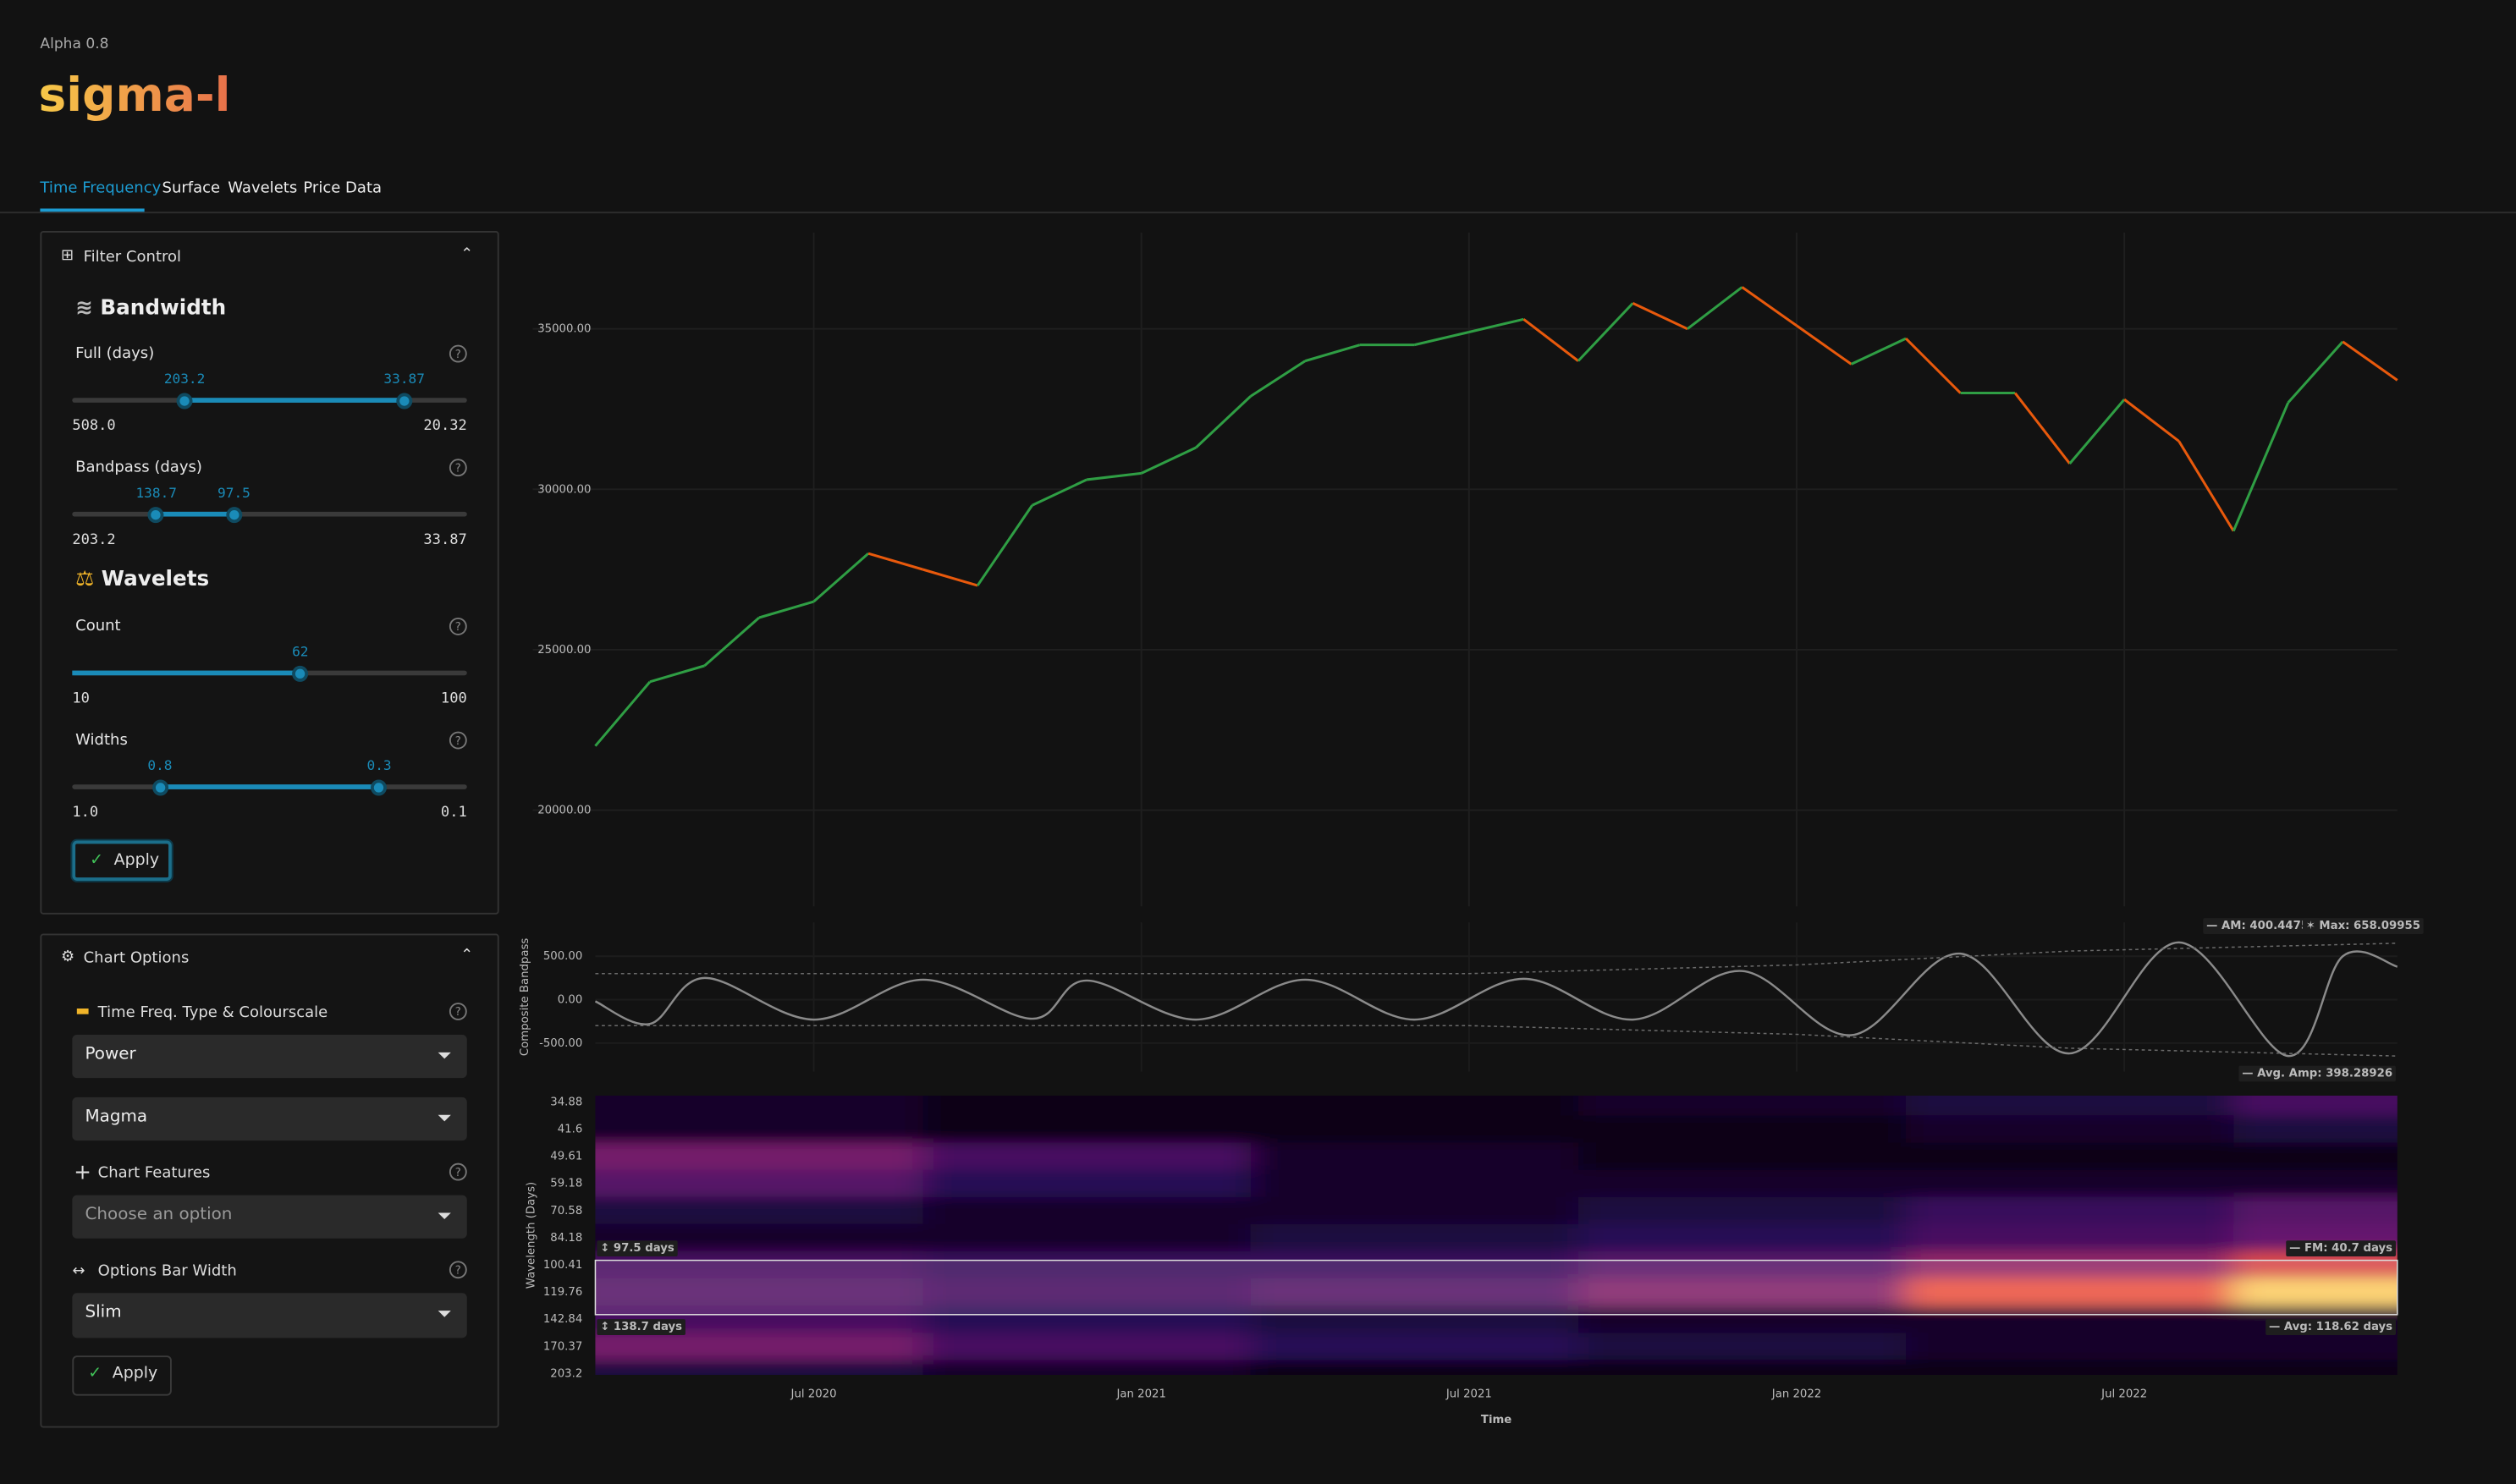 The width and height of the screenshot is (2516, 1484). Describe the element at coordinates (167, 1271) in the screenshot. I see `field-label: Options Bar Width` at that location.